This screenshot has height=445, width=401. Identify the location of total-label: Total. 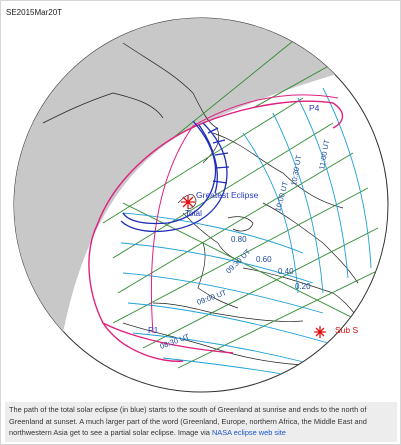
(193, 213).